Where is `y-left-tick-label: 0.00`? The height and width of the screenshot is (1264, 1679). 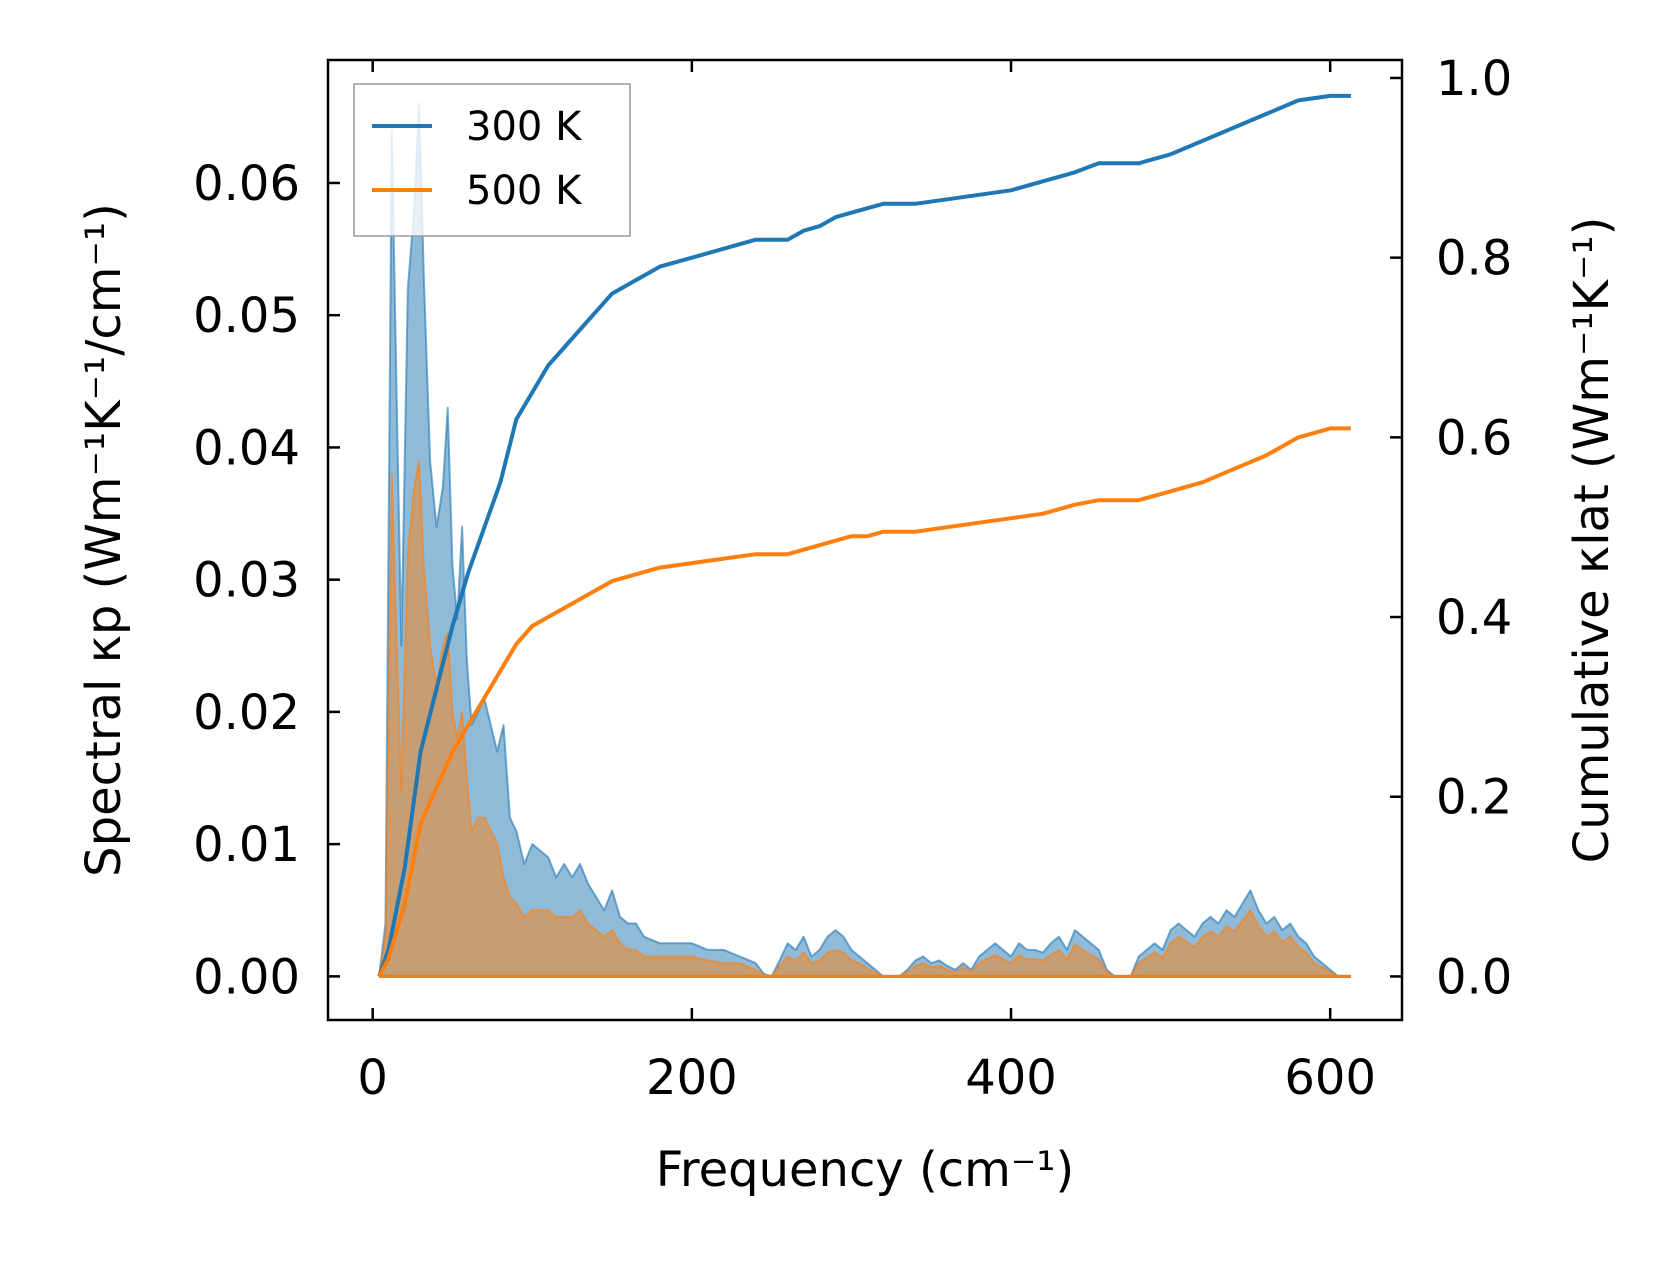
y-left-tick-label: 0.00 is located at coordinates (246, 977).